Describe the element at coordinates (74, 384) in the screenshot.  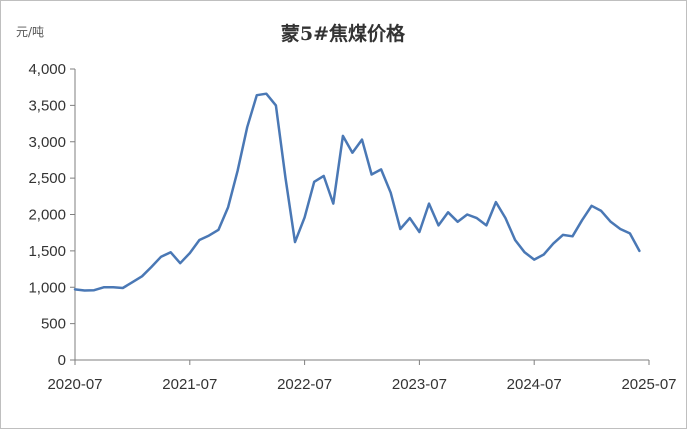
I see `x-tick-label: 2020-07` at that location.